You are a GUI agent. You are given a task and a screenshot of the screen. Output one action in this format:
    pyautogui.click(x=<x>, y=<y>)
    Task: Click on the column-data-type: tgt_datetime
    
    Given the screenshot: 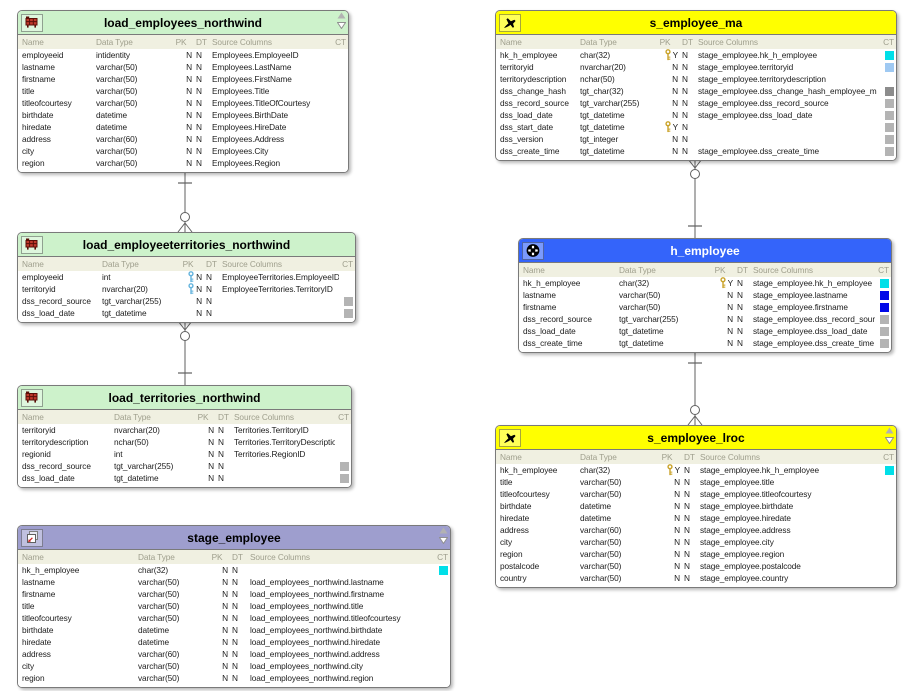 What is the action you would take?
    pyautogui.click(x=602, y=115)
    